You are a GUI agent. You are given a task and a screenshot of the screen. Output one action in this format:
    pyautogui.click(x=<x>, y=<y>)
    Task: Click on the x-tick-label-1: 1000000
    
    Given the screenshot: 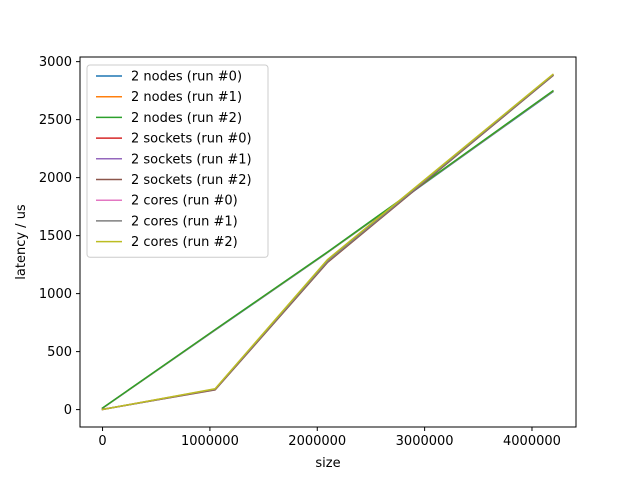 What is the action you would take?
    pyautogui.click(x=210, y=441)
    